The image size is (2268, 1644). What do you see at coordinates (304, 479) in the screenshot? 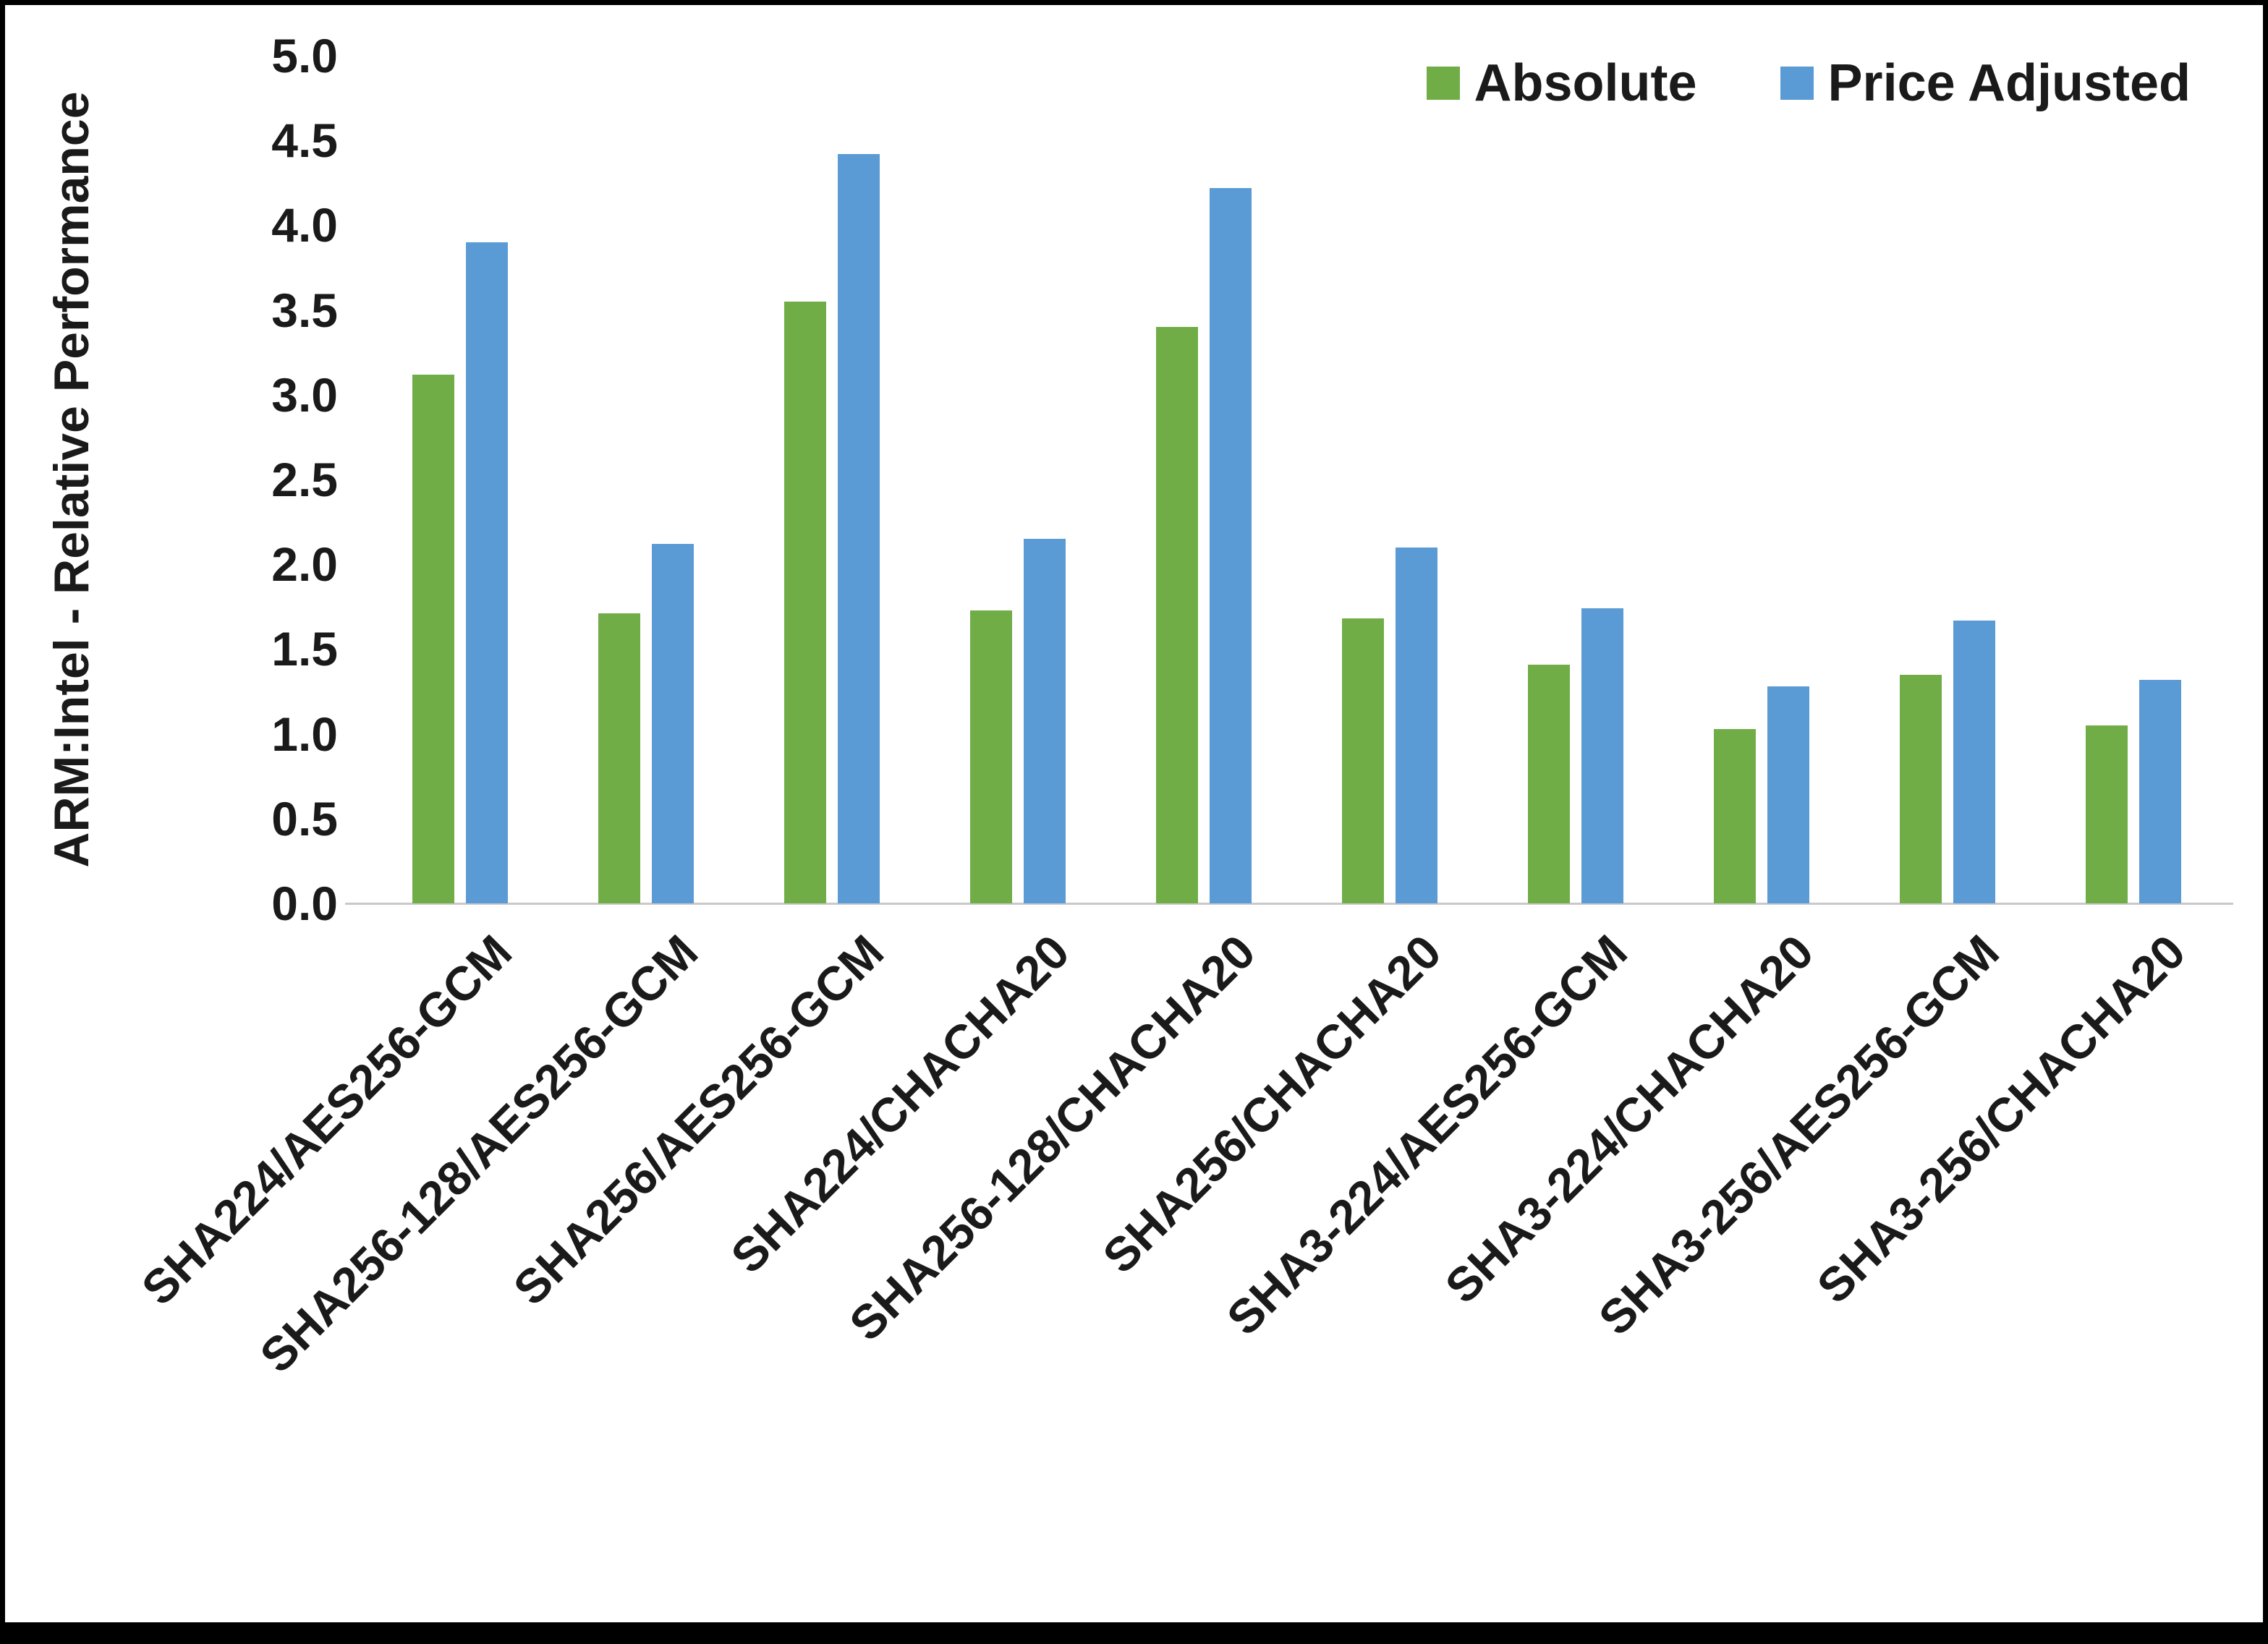
I see `y-tick-label: 2.5` at bounding box center [304, 479].